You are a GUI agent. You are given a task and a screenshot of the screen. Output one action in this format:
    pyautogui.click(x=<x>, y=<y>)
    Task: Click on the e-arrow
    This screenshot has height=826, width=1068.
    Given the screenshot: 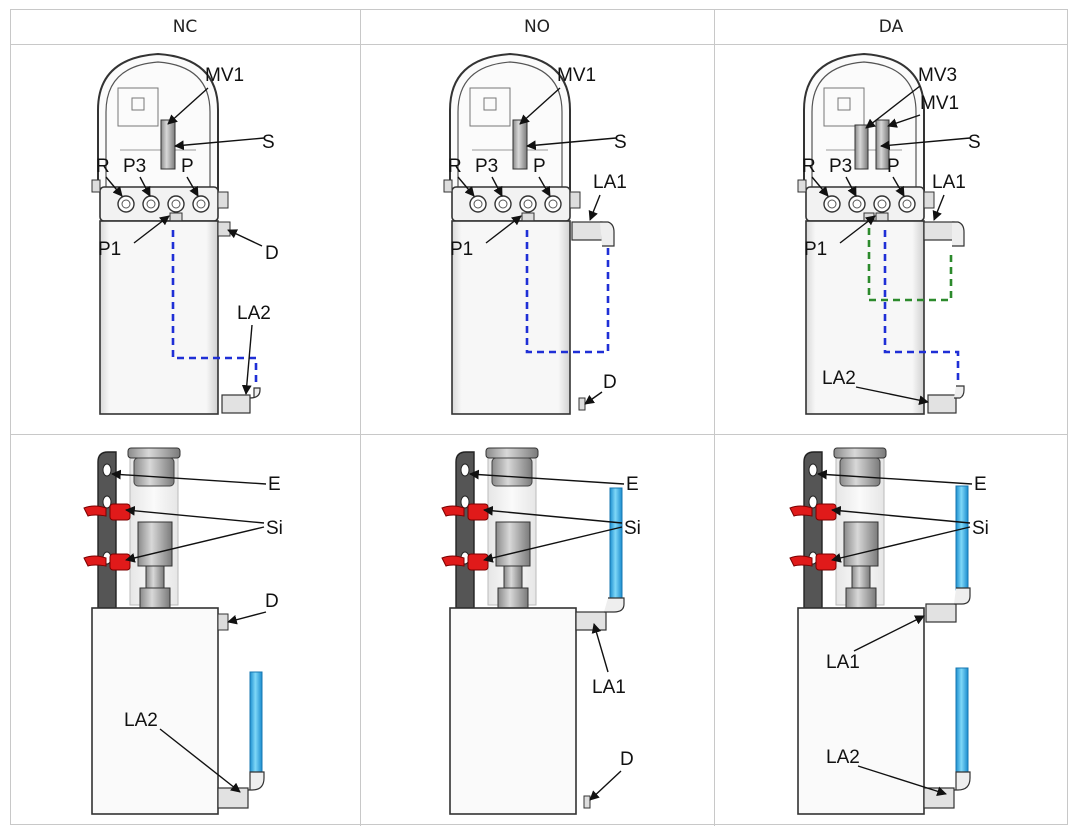 What is the action you would take?
    pyautogui.click(x=547, y=477)
    